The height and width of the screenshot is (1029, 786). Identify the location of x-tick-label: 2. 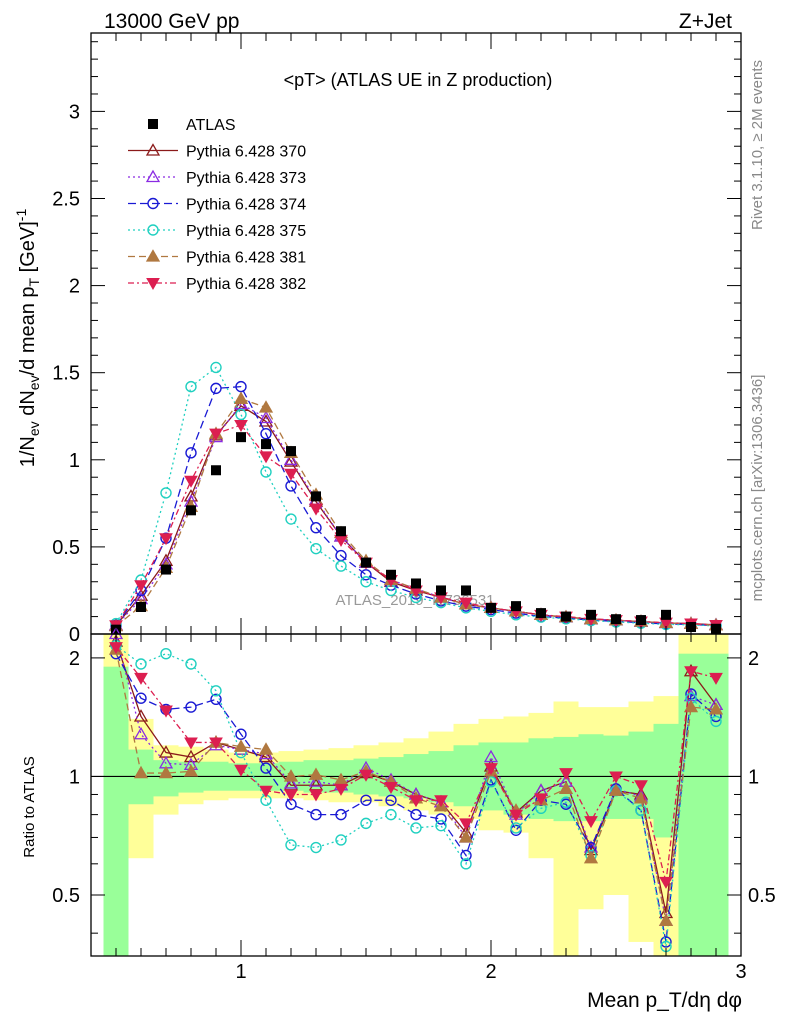
(490, 972).